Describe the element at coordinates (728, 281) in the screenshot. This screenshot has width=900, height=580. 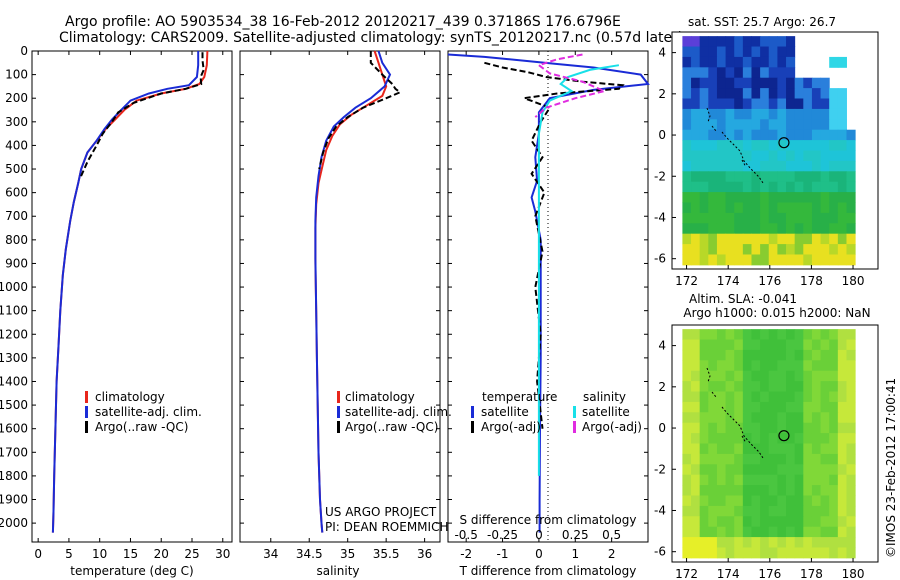
I see `map-x-tick-label: 174` at that location.